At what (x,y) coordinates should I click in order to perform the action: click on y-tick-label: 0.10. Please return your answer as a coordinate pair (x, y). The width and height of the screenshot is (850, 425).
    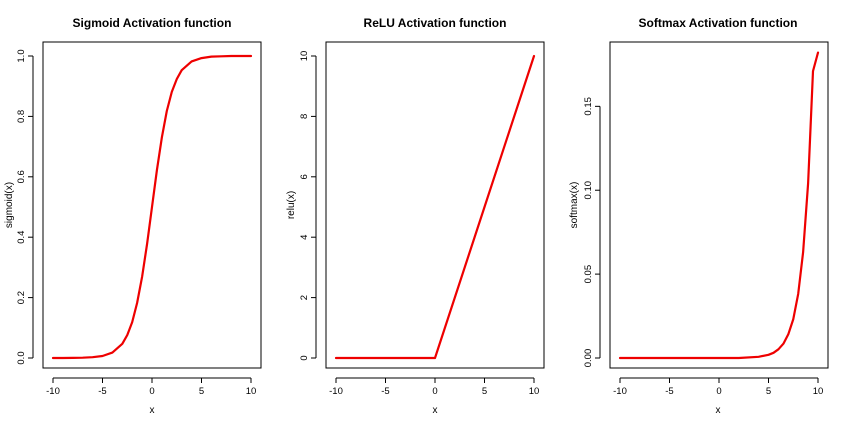
    Looking at the image, I should click on (588, 190).